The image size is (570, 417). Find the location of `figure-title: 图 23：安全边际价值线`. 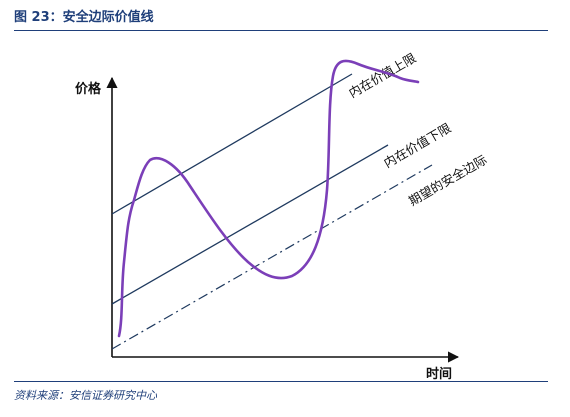

figure-title: 图 23：安全边际价值线 is located at coordinates (84, 17).